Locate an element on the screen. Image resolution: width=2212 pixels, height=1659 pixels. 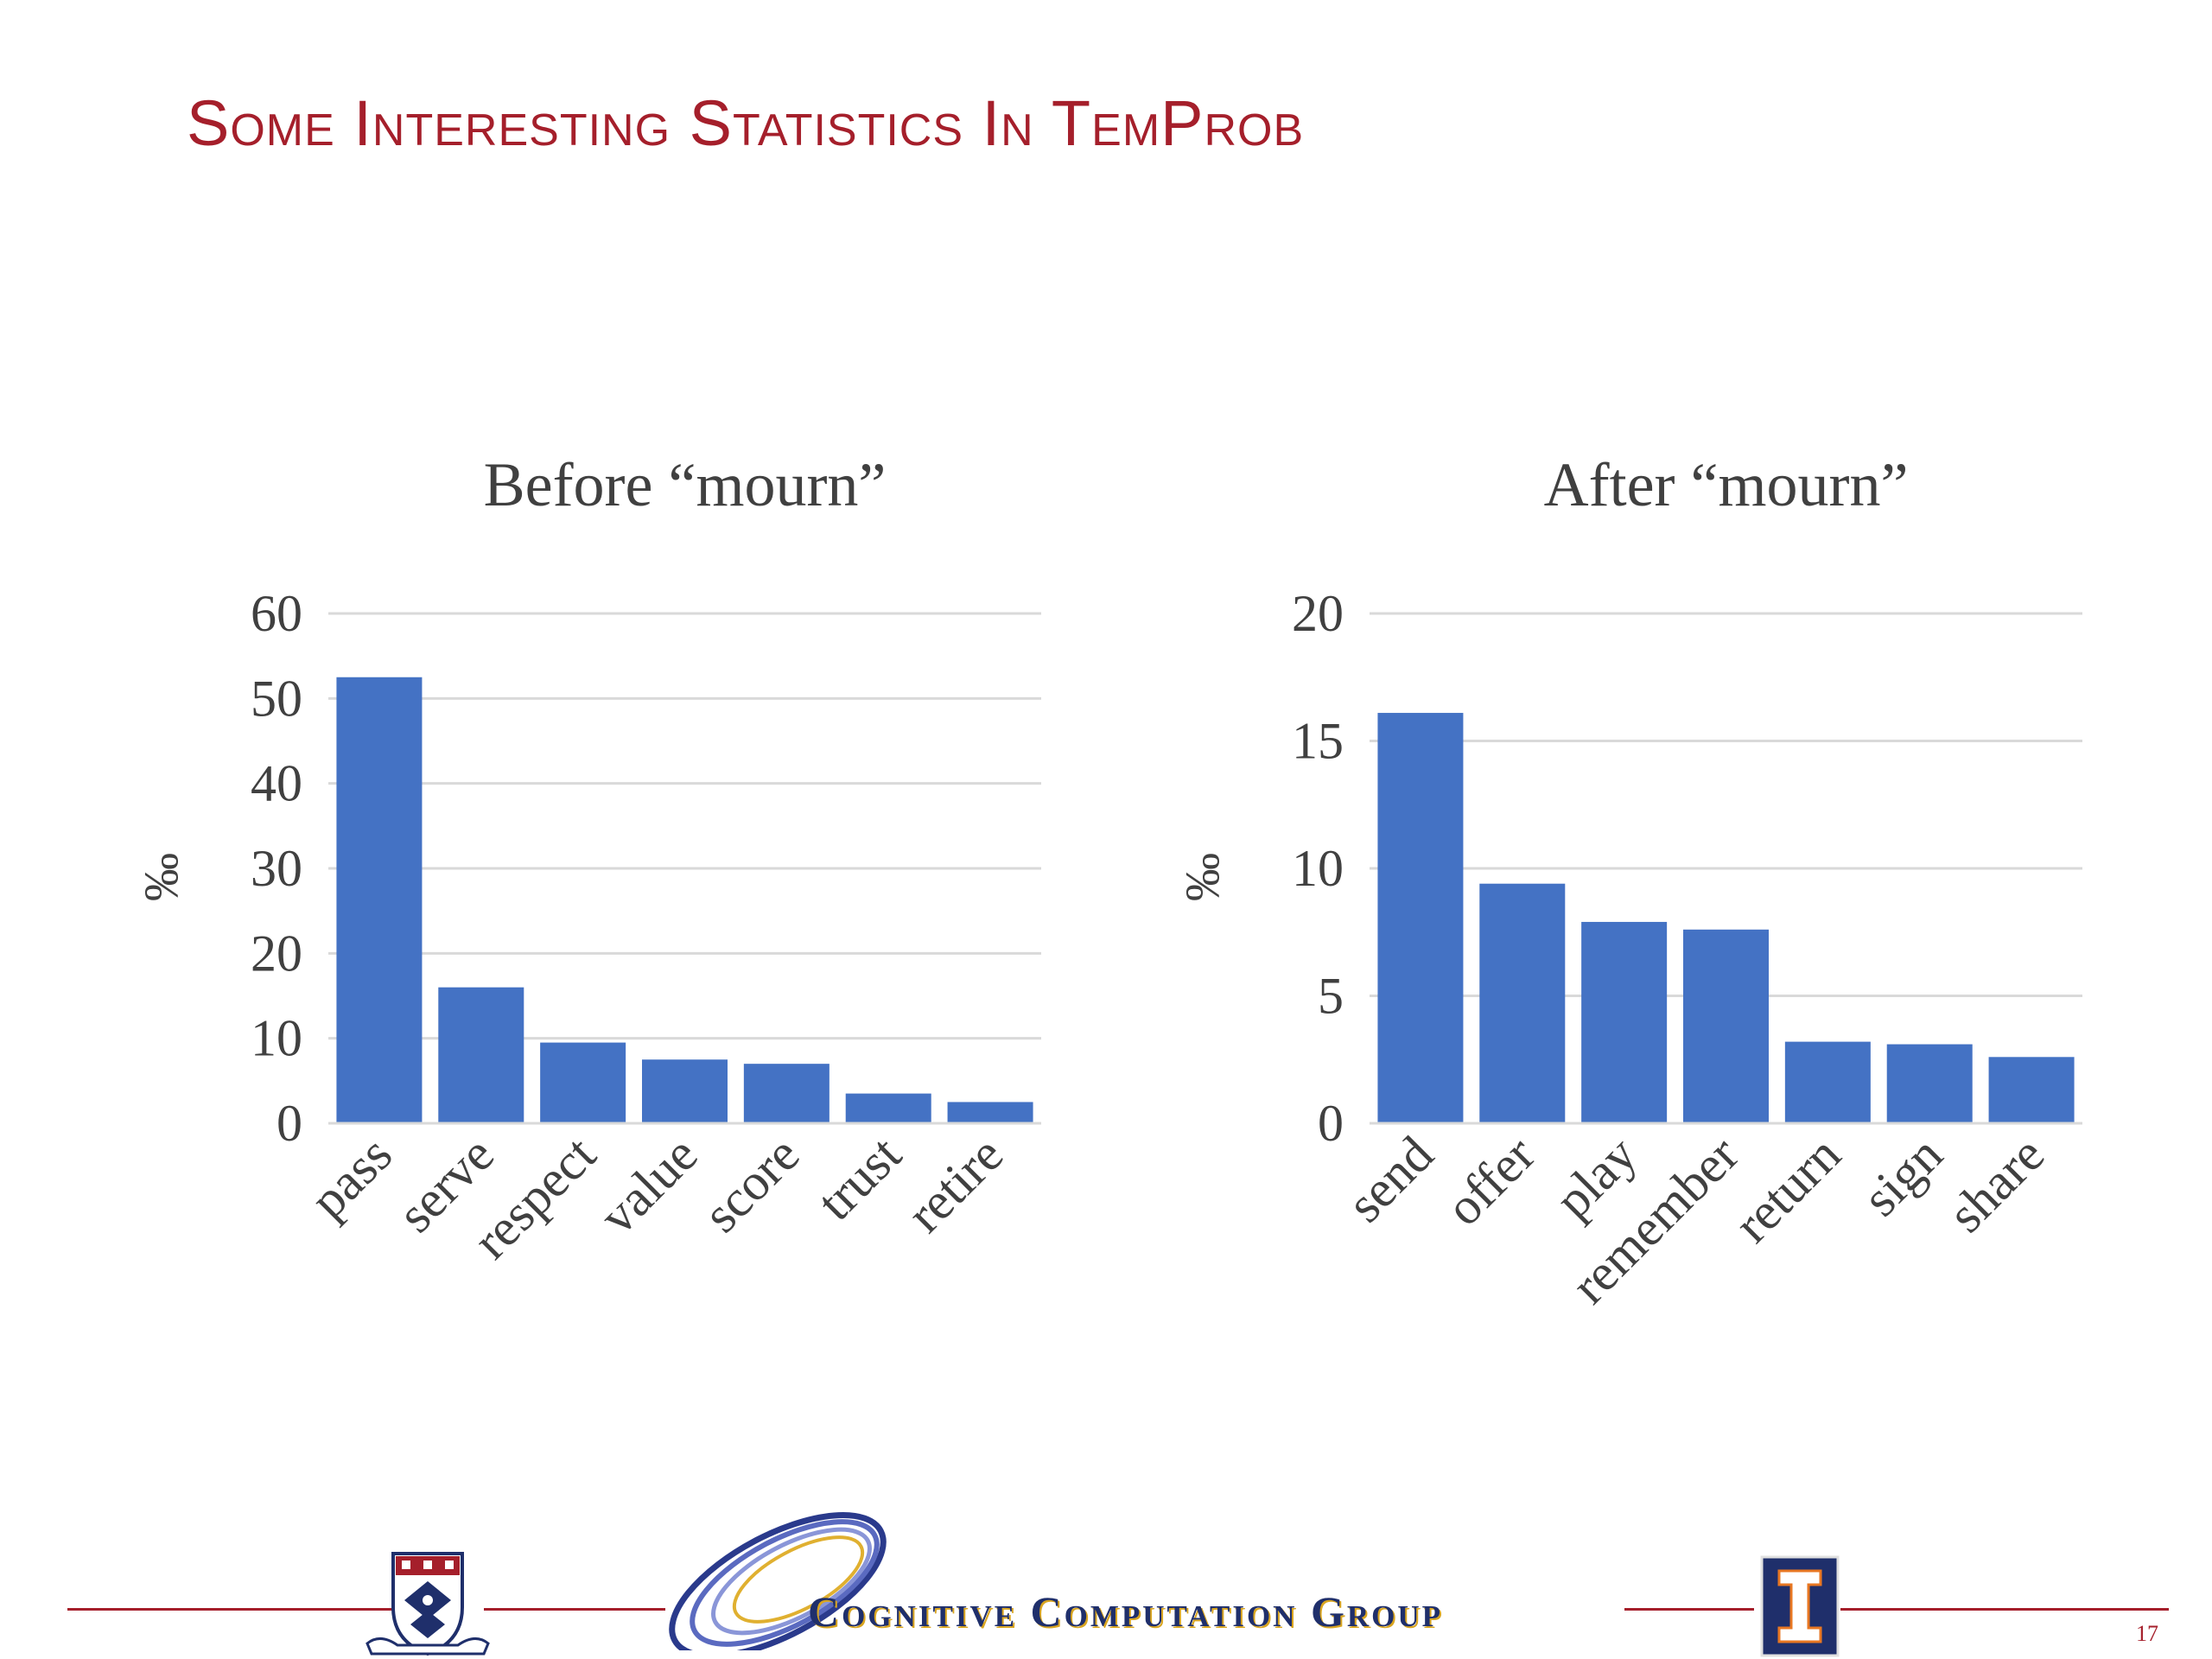
x-tick-label-sign: sign is located at coordinates (1902, 1176).